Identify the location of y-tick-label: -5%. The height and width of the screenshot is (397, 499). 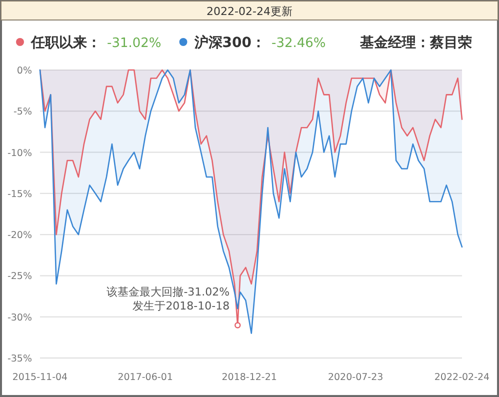
(23, 112).